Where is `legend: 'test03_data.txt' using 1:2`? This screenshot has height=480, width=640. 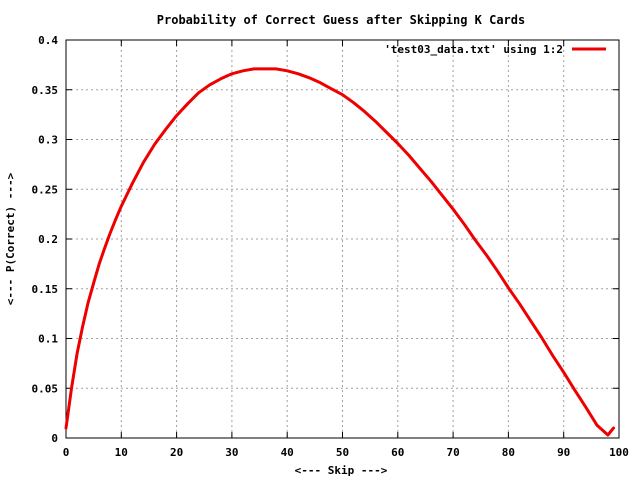
legend: 'test03_data.txt' using 1:2 is located at coordinates (495, 49).